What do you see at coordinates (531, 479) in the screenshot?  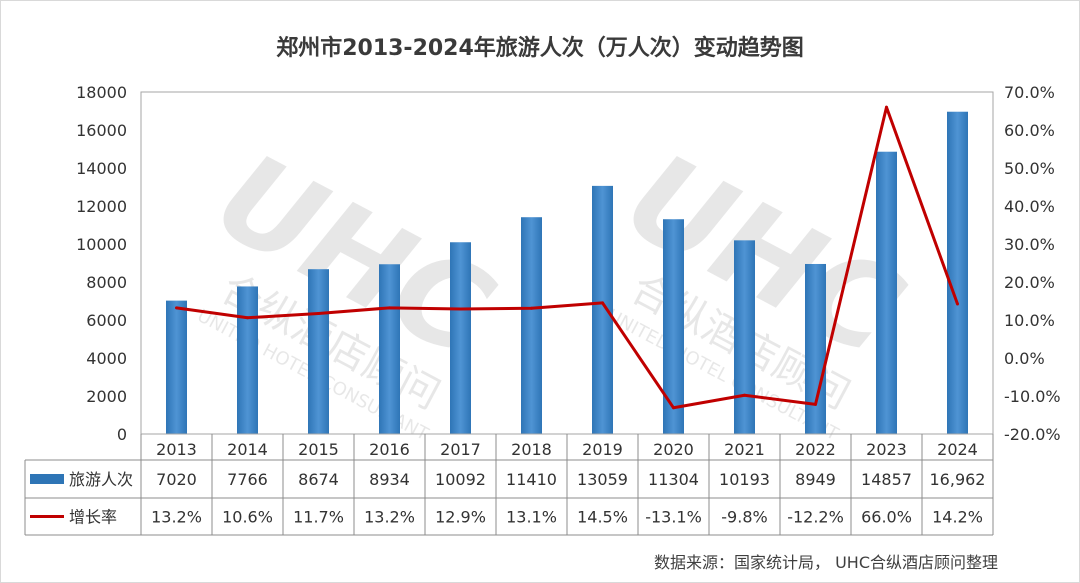 I see `table-cell-visitors: 11410` at bounding box center [531, 479].